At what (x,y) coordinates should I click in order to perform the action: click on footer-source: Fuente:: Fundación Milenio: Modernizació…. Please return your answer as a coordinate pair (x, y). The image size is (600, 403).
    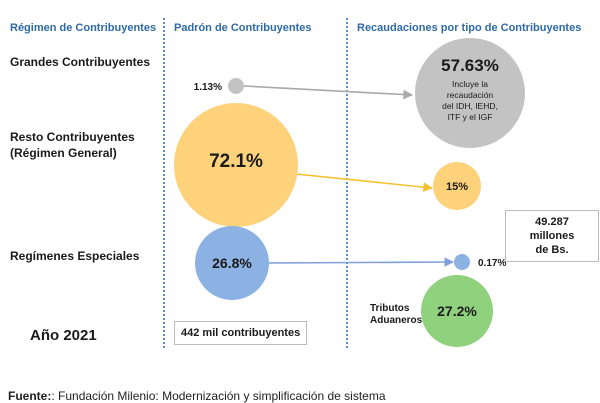
    Looking at the image, I should click on (197, 396).